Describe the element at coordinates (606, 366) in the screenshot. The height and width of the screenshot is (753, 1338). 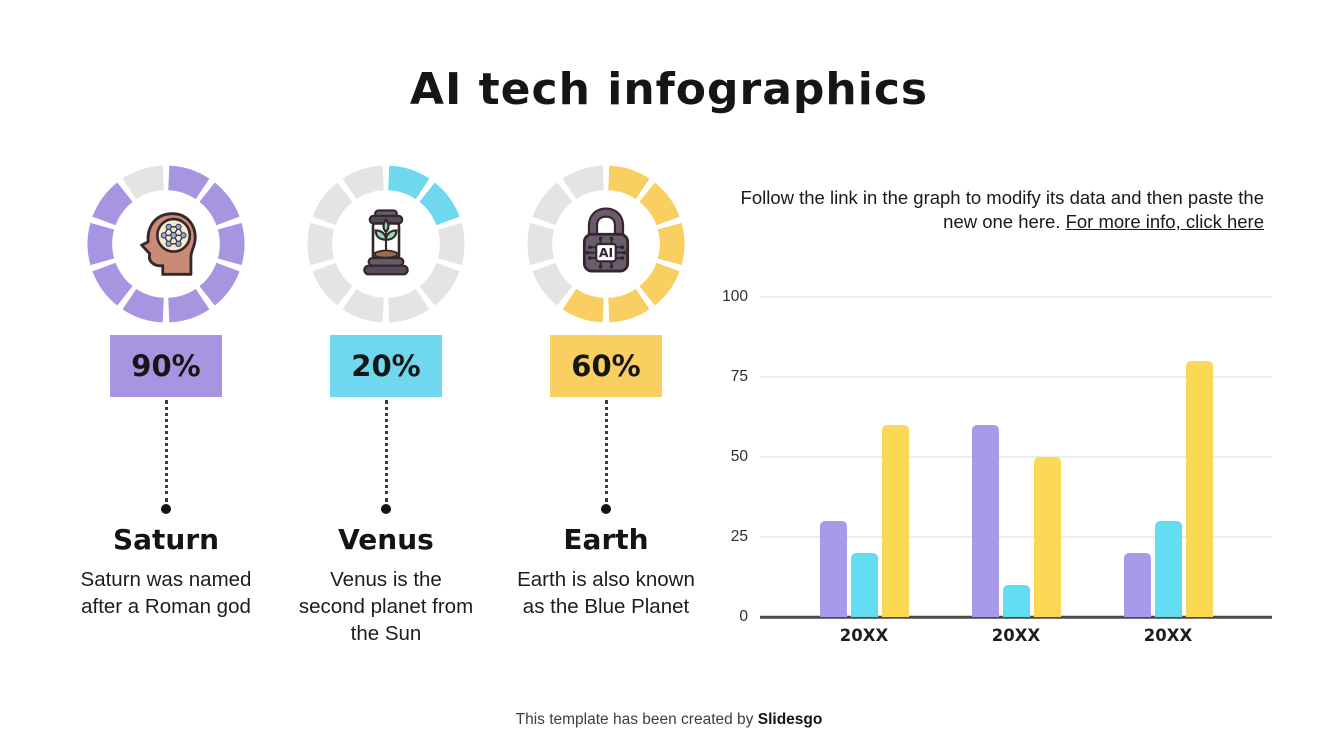
I see `percent-badge-earth: 60%` at that location.